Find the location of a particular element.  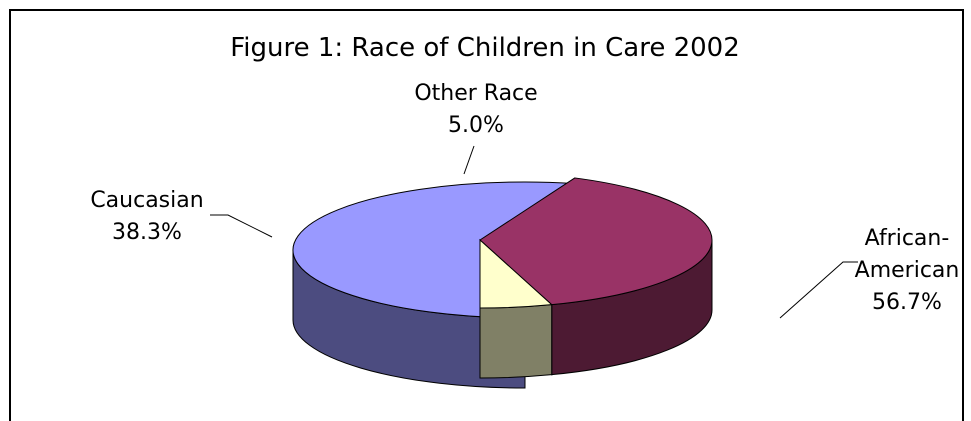

leader-line-african-american is located at coordinates (818, 290).